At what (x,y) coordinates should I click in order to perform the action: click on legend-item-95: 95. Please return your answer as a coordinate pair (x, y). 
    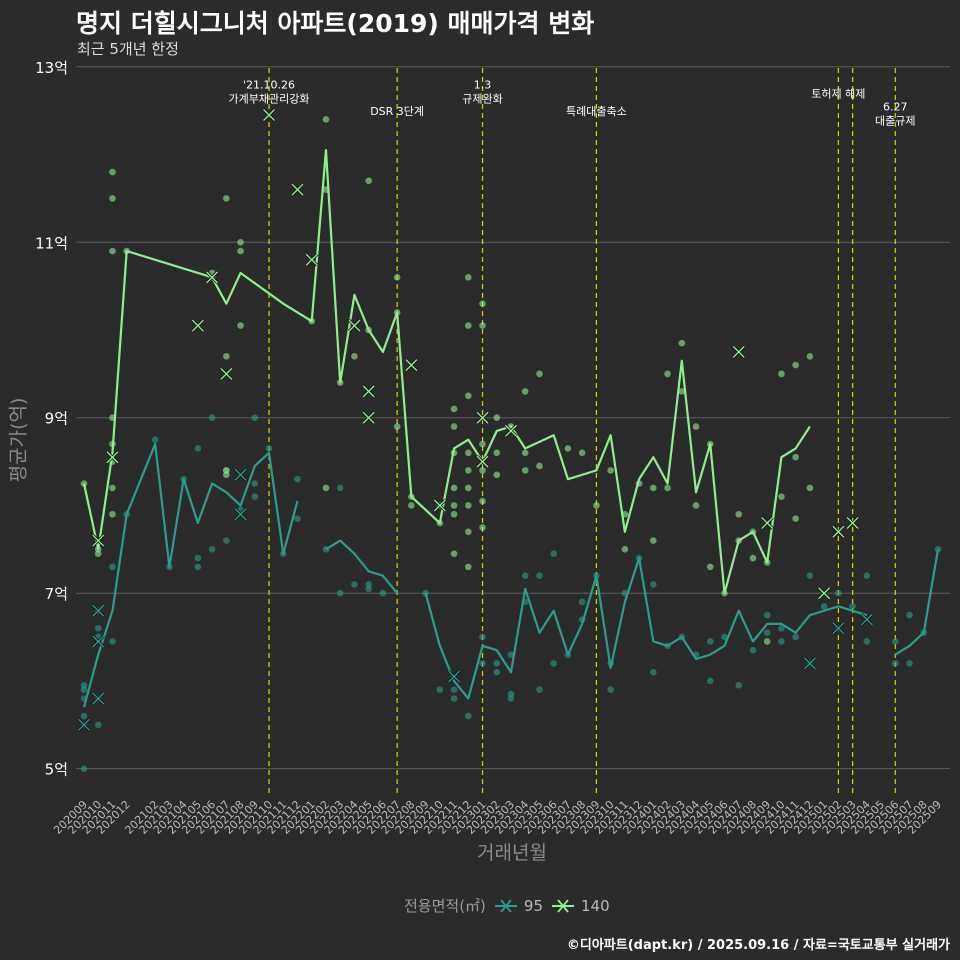
    Looking at the image, I should click on (518, 906).